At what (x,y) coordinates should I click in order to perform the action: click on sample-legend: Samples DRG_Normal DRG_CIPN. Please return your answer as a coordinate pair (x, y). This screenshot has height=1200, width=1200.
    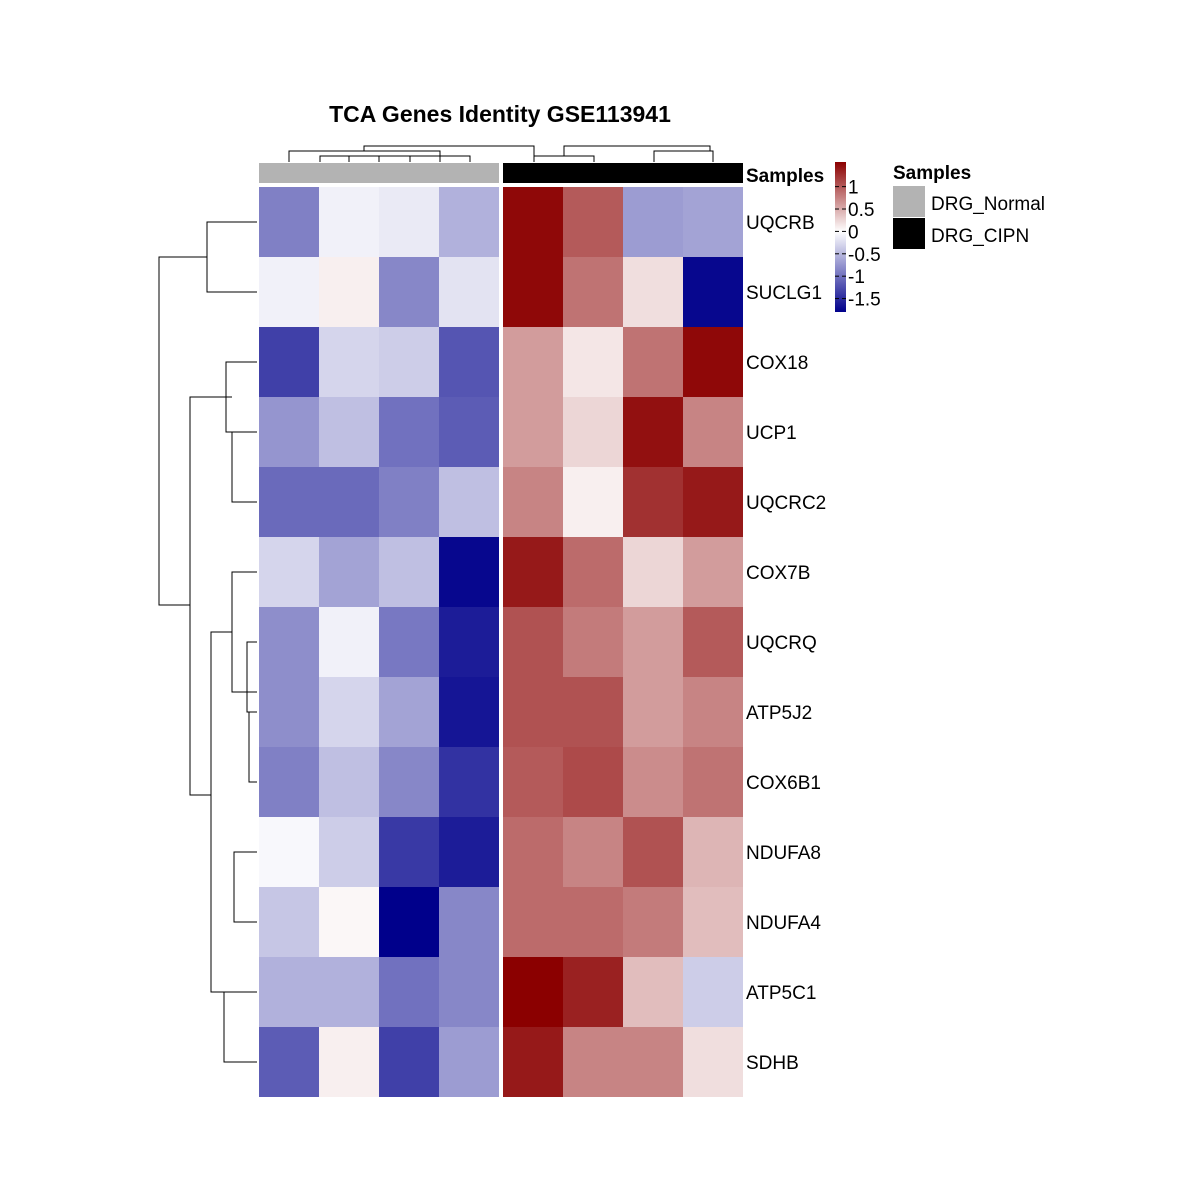
    Looking at the image, I should click on (969, 206).